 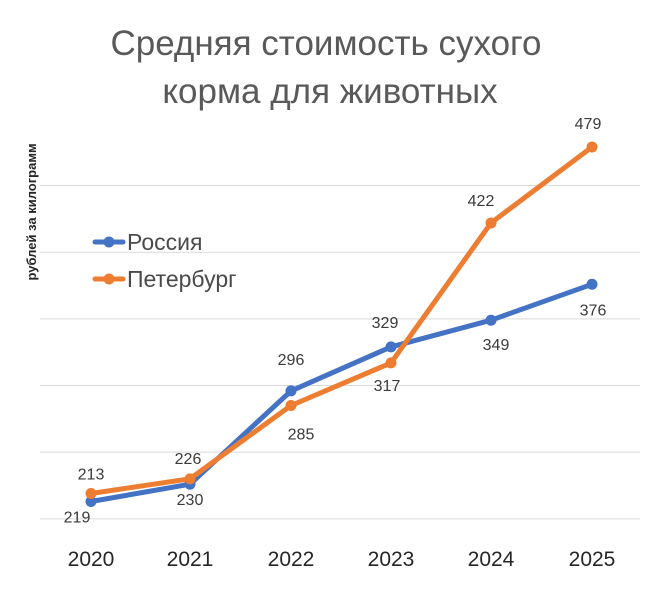 What do you see at coordinates (391, 559) in the screenshot?
I see `x-tick-label: 2023` at bounding box center [391, 559].